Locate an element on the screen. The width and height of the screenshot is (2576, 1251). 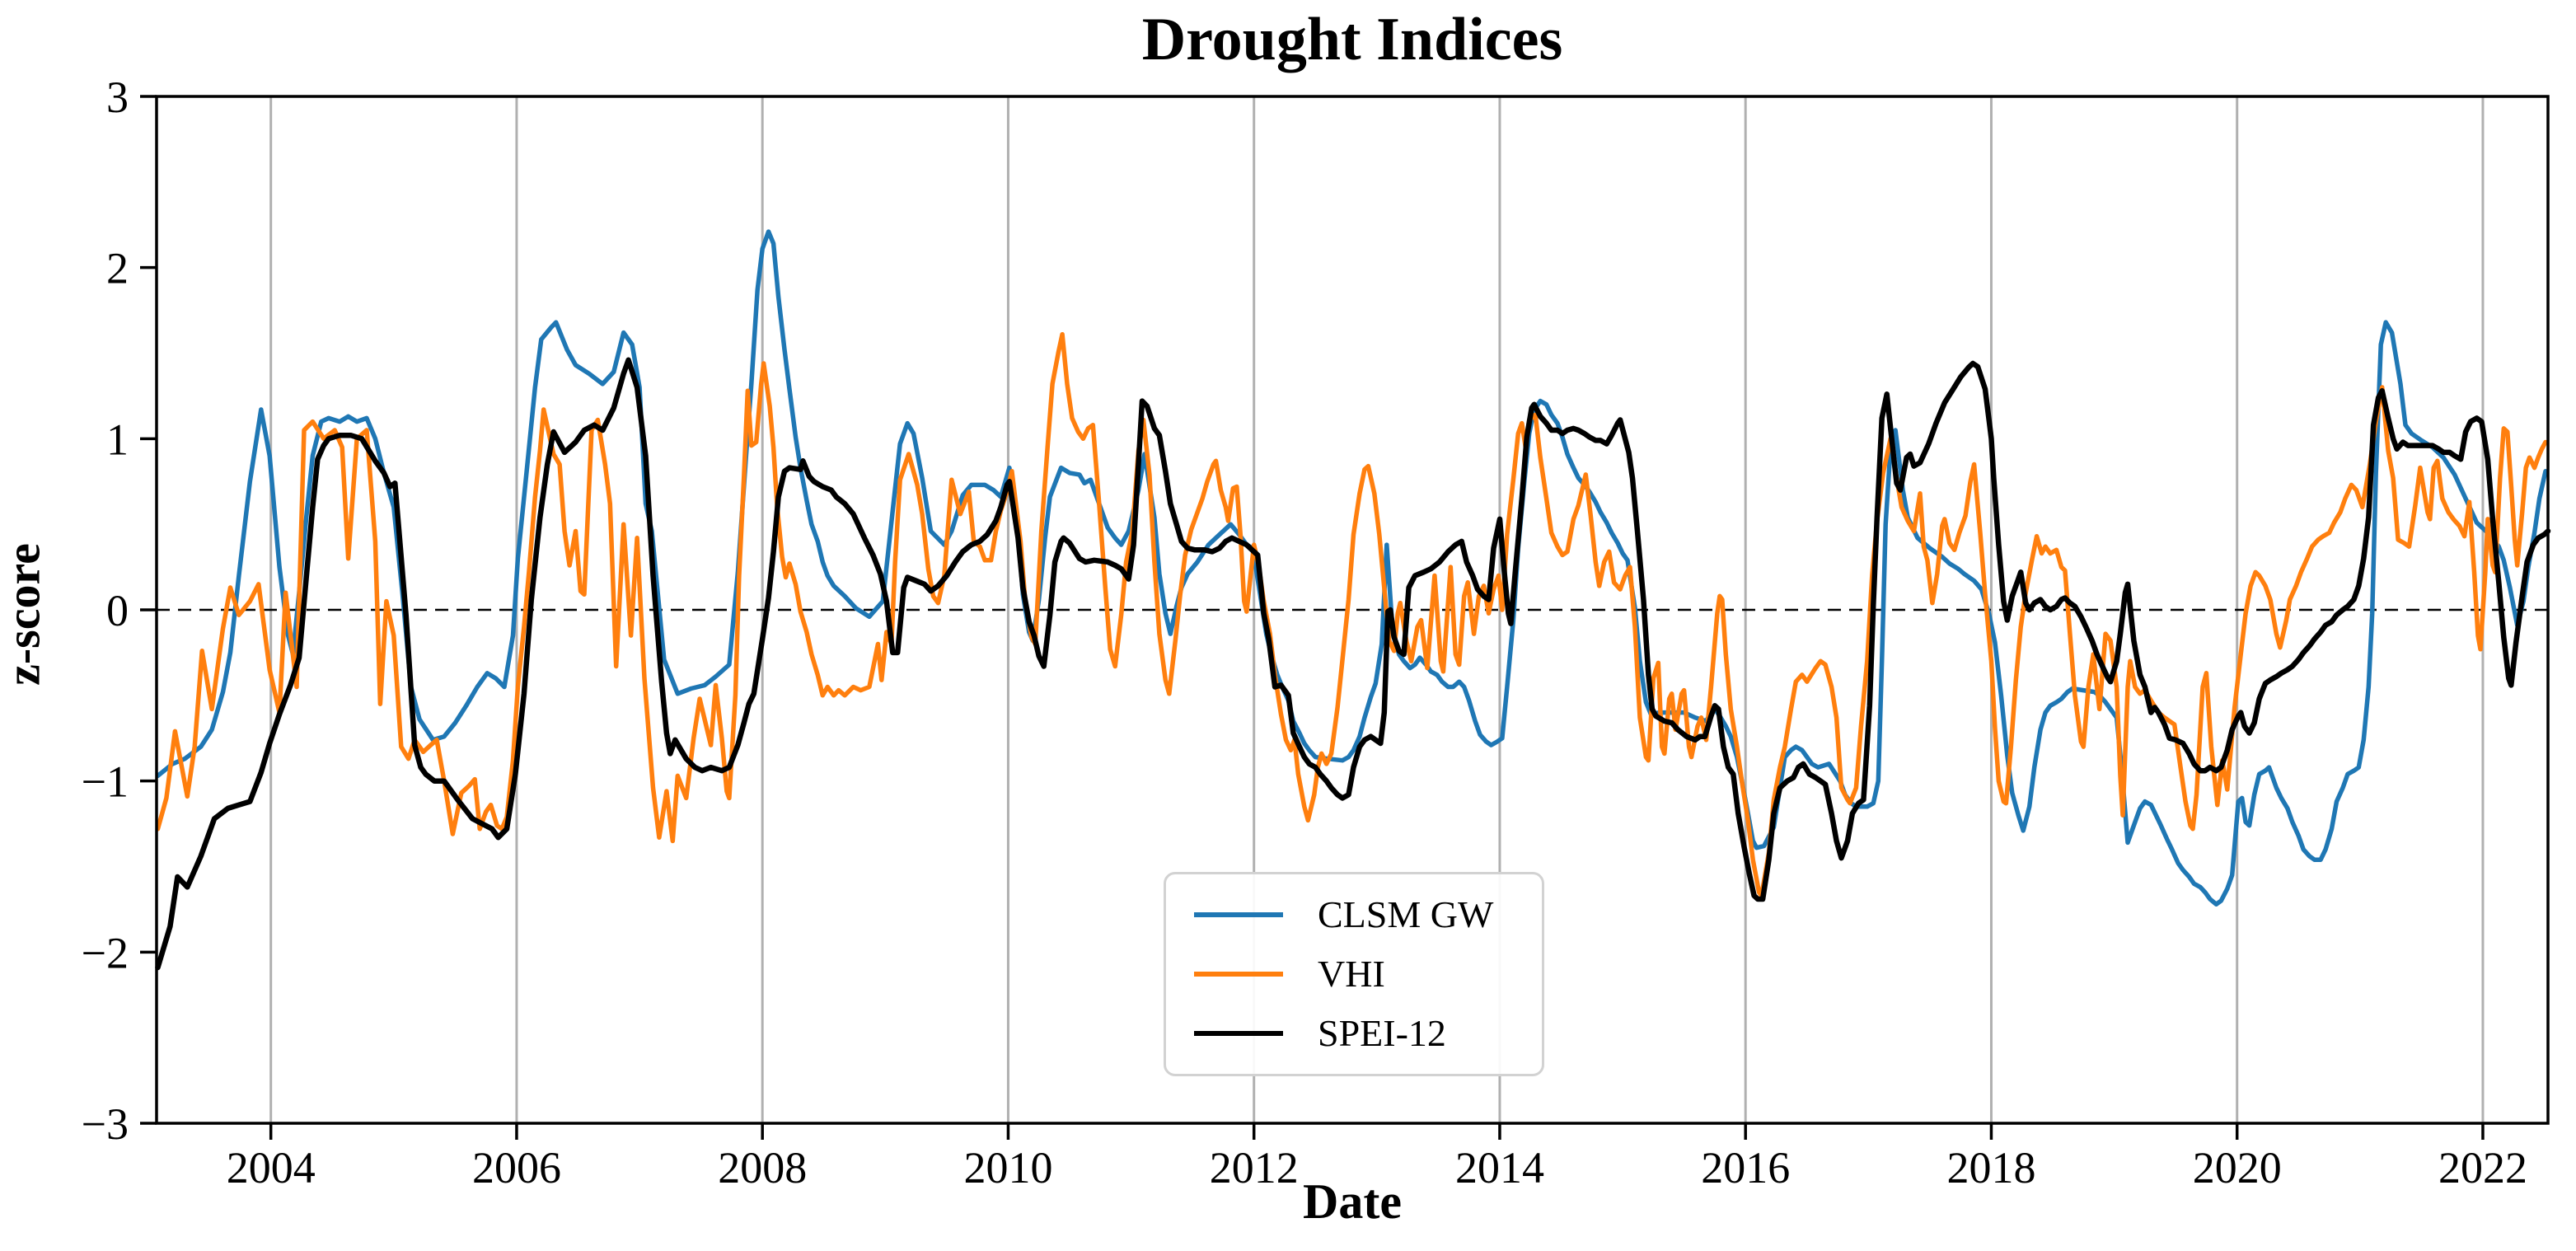
legend-line-swatch-clsm-gw is located at coordinates (1238, 915).